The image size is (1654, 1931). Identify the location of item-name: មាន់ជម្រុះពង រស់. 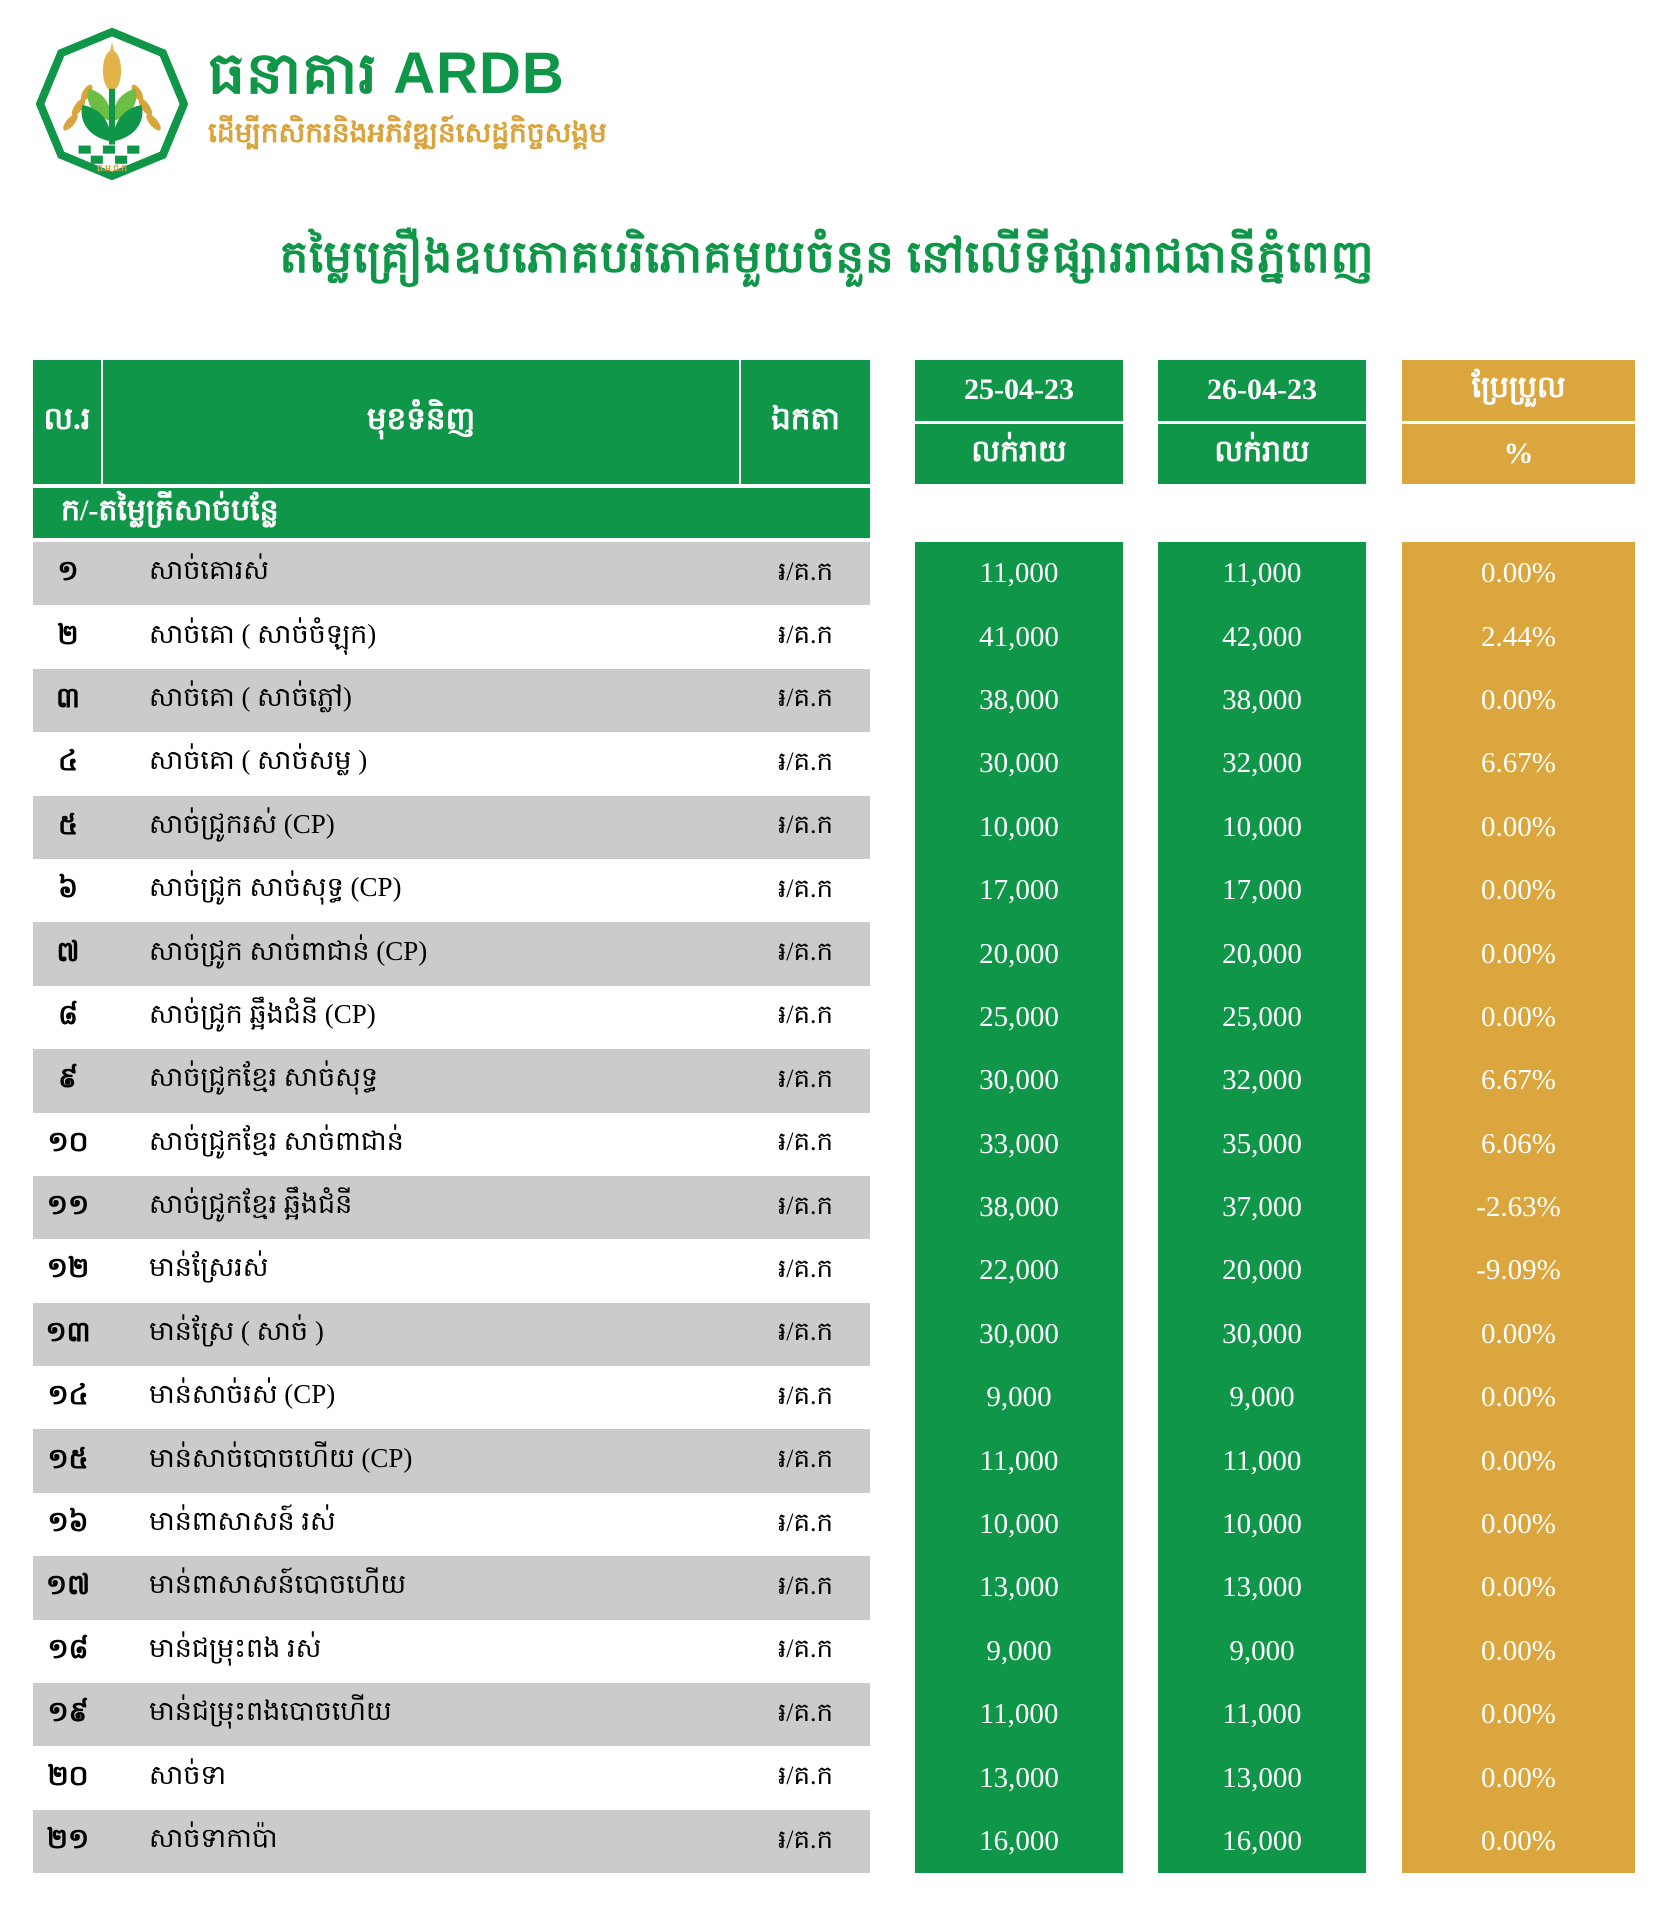
(235, 1647).